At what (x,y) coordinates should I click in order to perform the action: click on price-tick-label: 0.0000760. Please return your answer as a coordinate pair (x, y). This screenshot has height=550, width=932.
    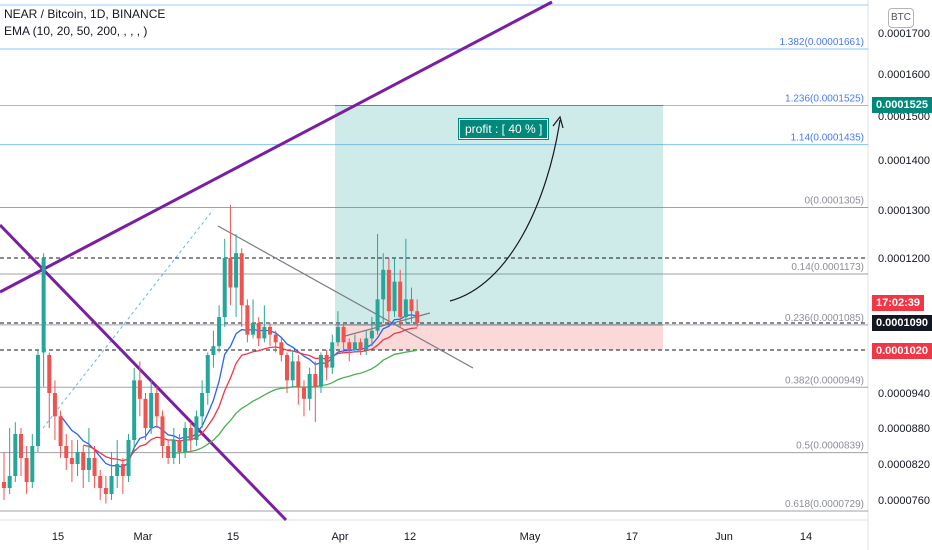
    Looking at the image, I should click on (904, 501).